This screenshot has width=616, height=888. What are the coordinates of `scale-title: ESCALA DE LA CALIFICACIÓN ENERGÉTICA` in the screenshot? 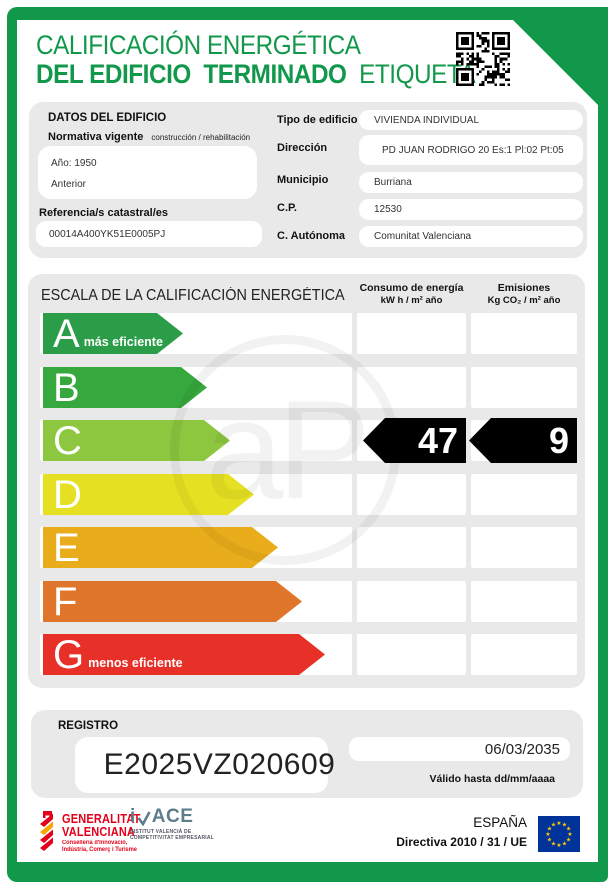 It's located at (193, 295).